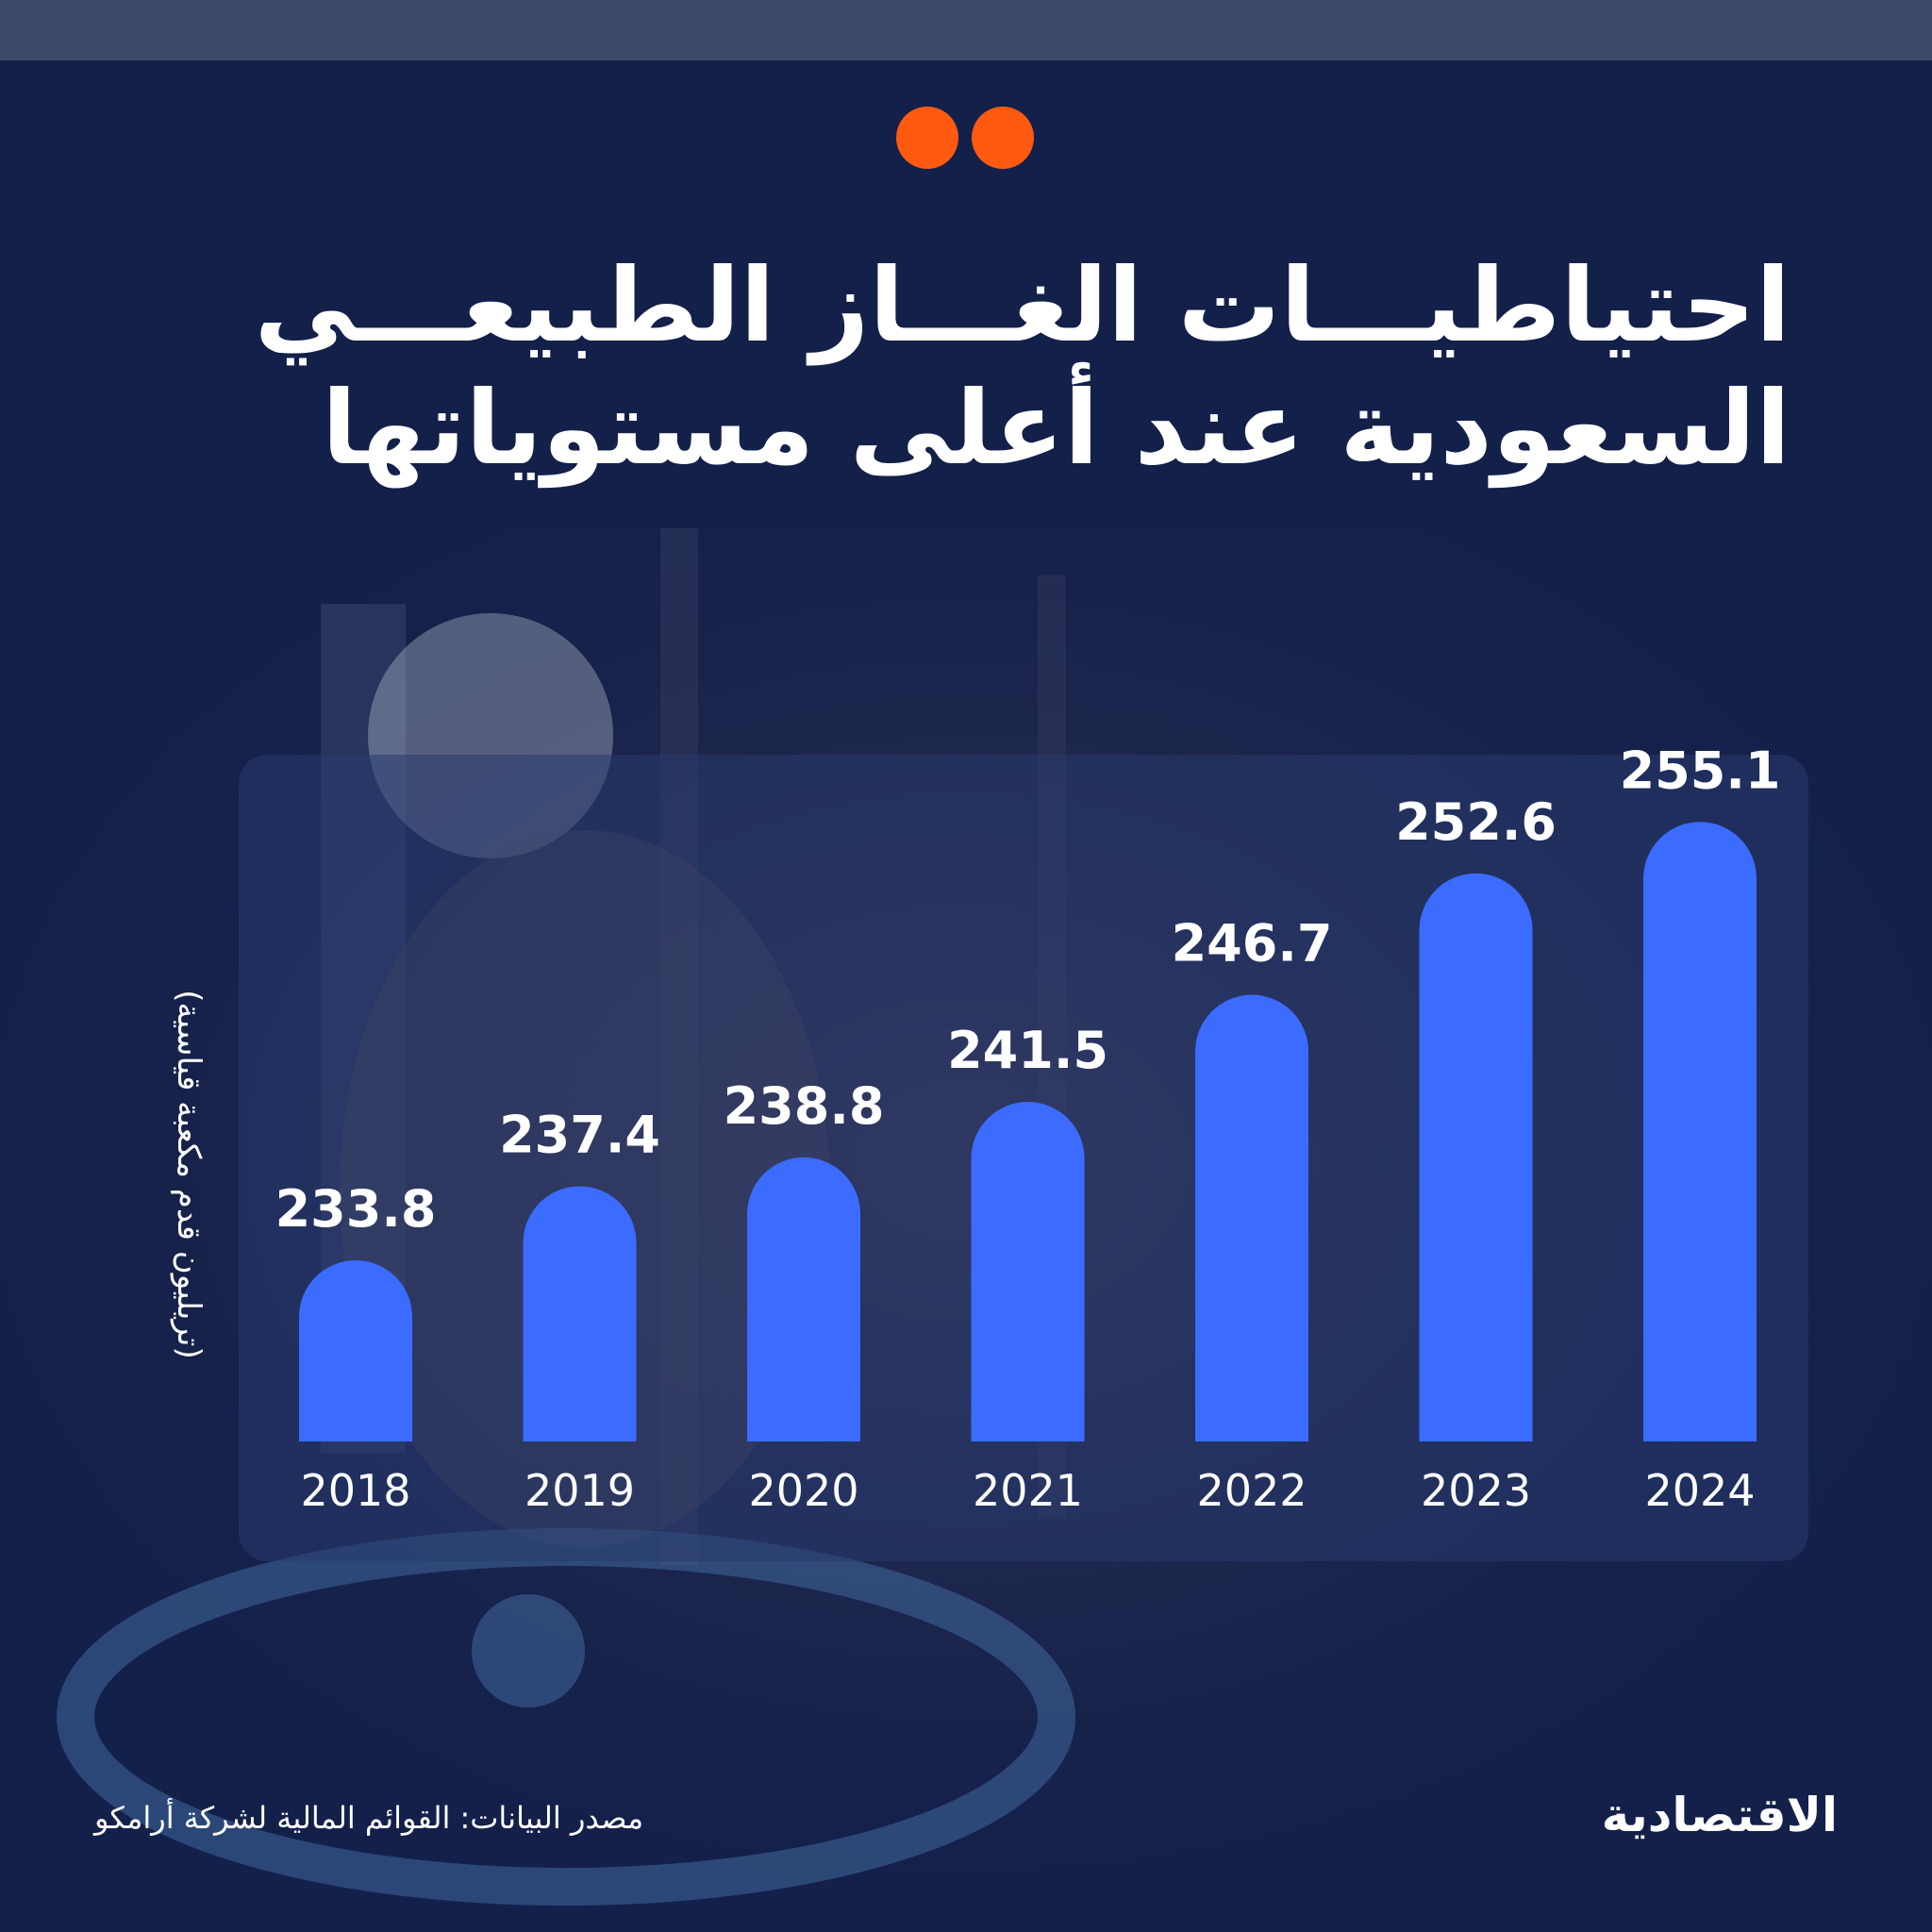 The height and width of the screenshot is (1932, 1932). Describe the element at coordinates (967, 138) in the screenshot. I see `accent-dots` at that location.